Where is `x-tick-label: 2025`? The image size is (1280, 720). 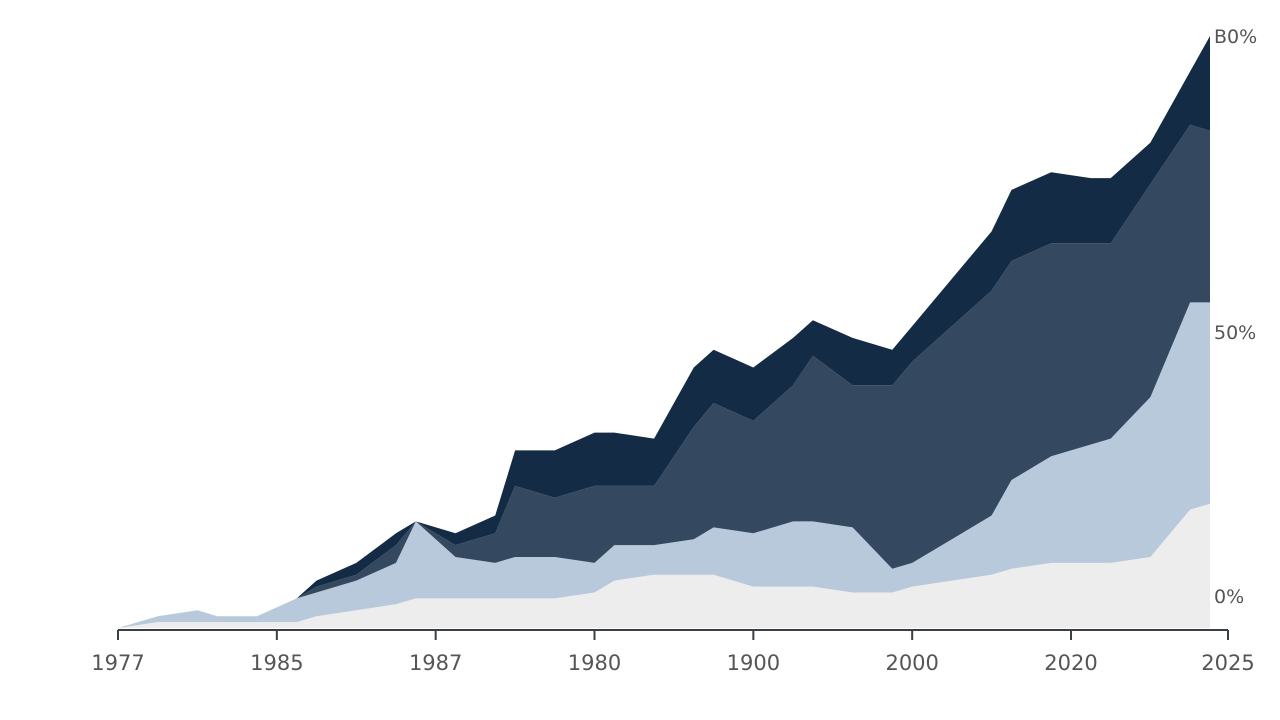
x-tick-label: 2025 is located at coordinates (1227, 663).